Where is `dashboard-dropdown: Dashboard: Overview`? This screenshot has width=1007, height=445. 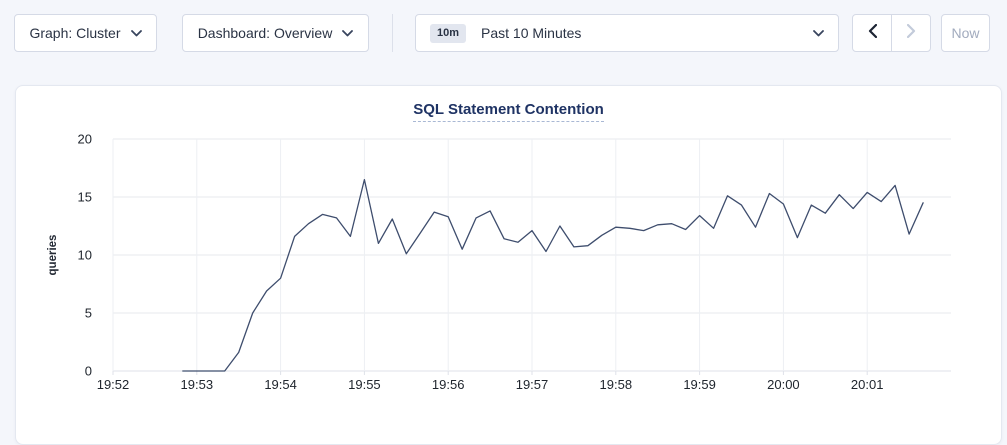 dashboard-dropdown: Dashboard: Overview is located at coordinates (275, 33).